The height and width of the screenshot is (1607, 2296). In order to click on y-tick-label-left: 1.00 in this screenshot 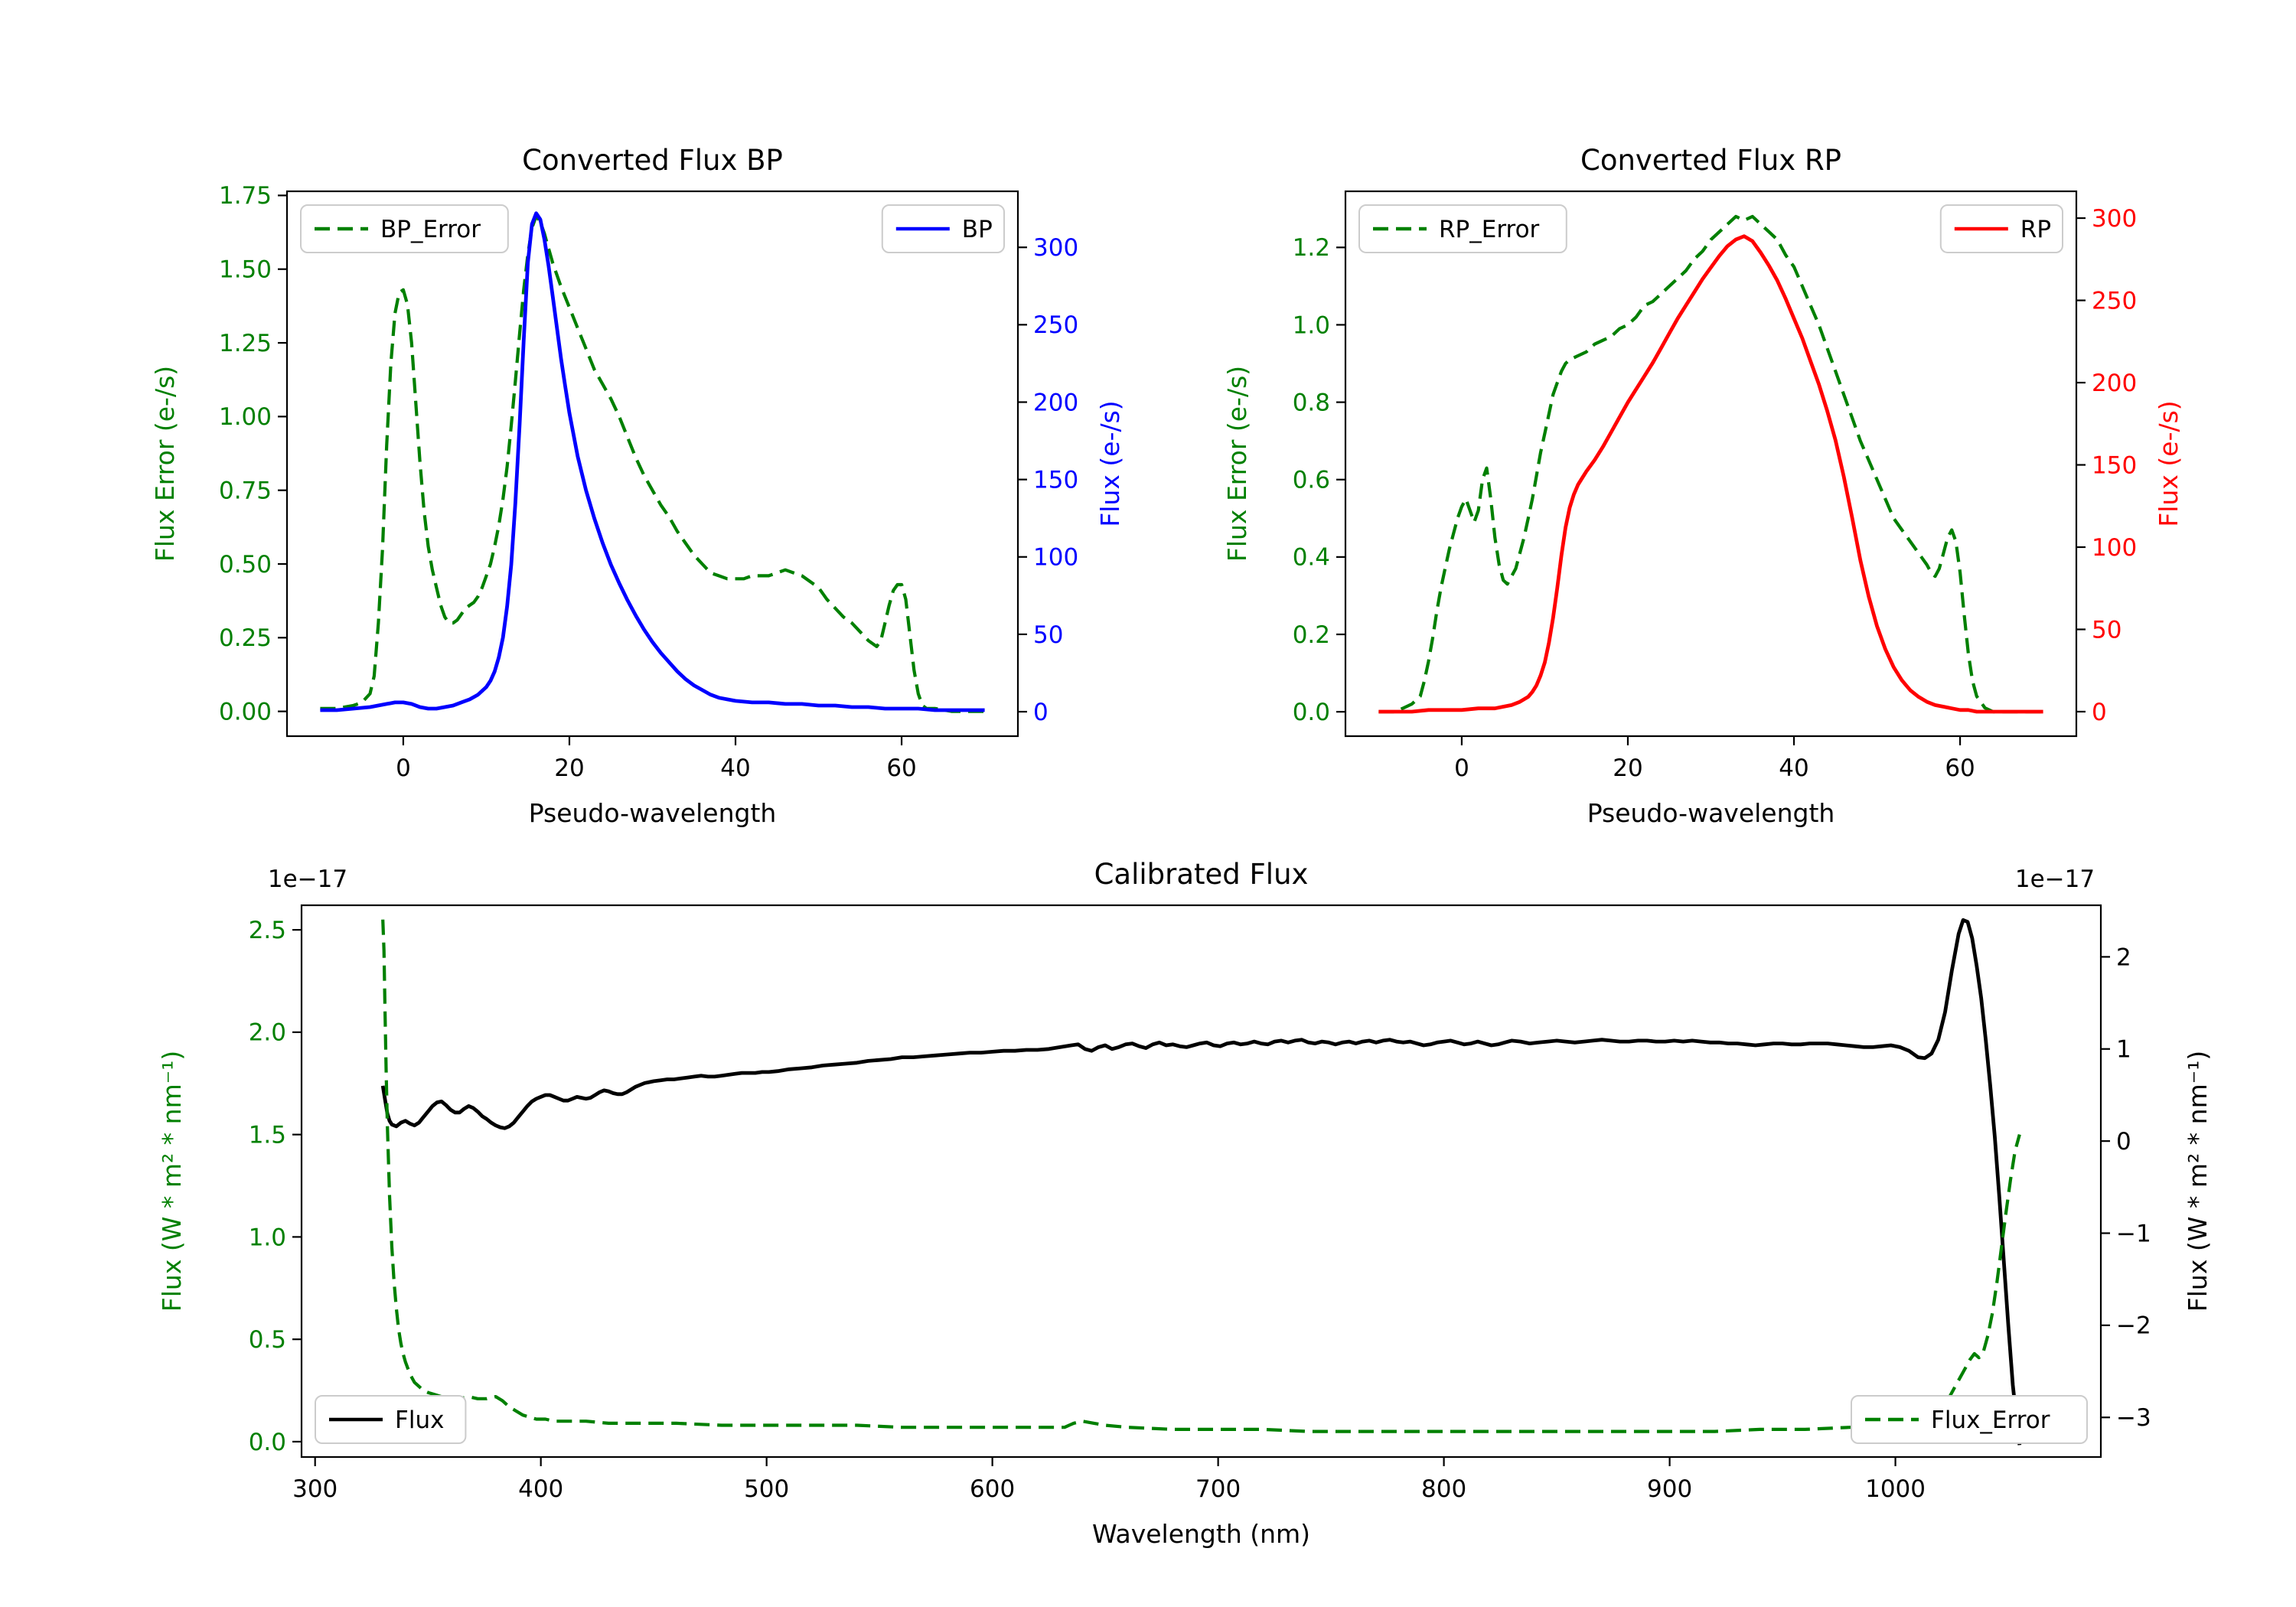, I will do `click(245, 417)`.